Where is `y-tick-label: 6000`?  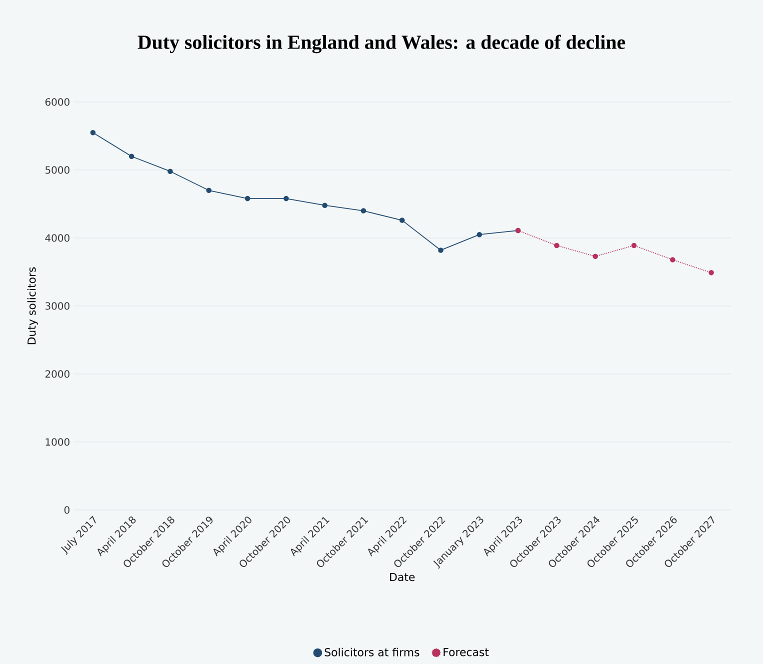 y-tick-label: 6000 is located at coordinates (57, 102).